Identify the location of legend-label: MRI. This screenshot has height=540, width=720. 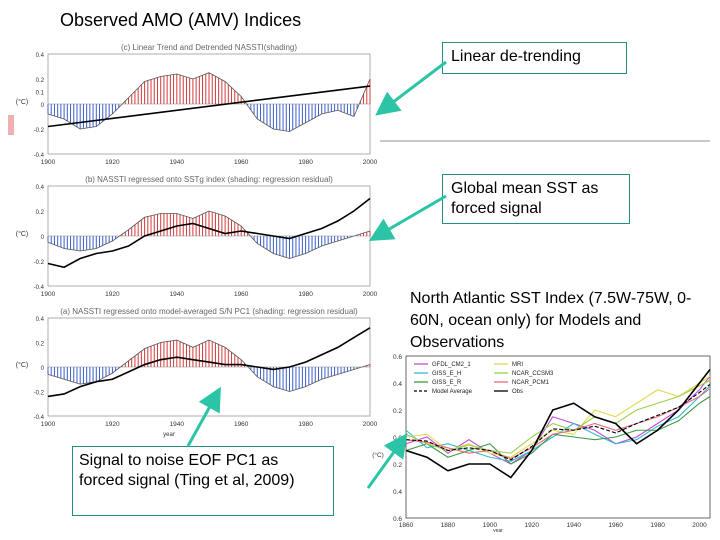
(517, 365).